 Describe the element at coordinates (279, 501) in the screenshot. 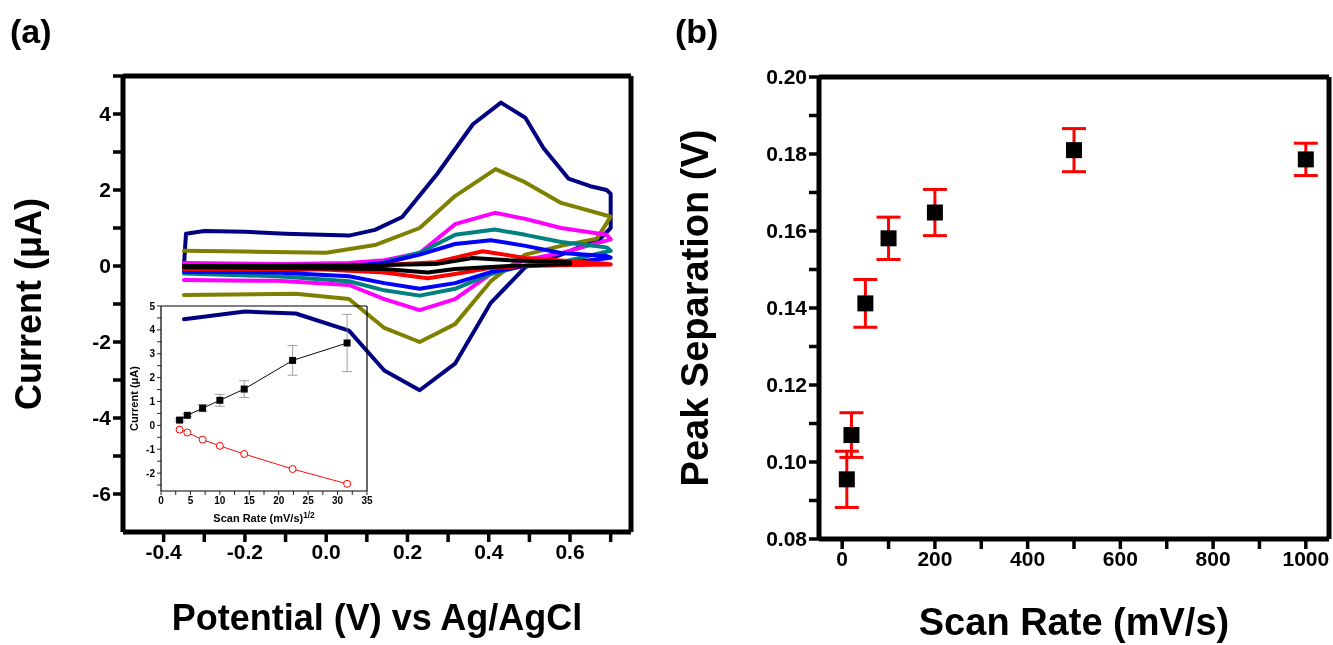

I see `x-tick-label: 20` at that location.